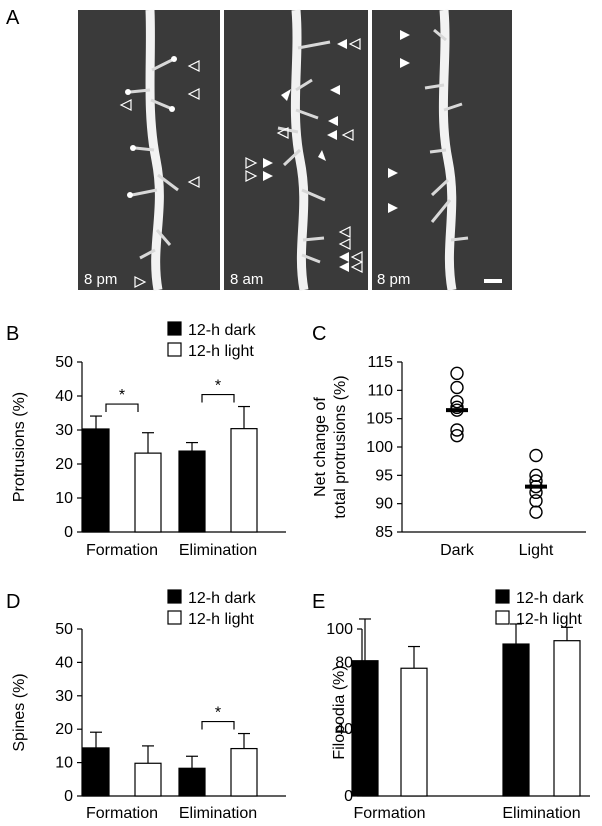 The image size is (602, 826). What do you see at coordinates (340, 446) in the screenshot?
I see `y-axis-label-line: total protrusions (%)` at bounding box center [340, 446].